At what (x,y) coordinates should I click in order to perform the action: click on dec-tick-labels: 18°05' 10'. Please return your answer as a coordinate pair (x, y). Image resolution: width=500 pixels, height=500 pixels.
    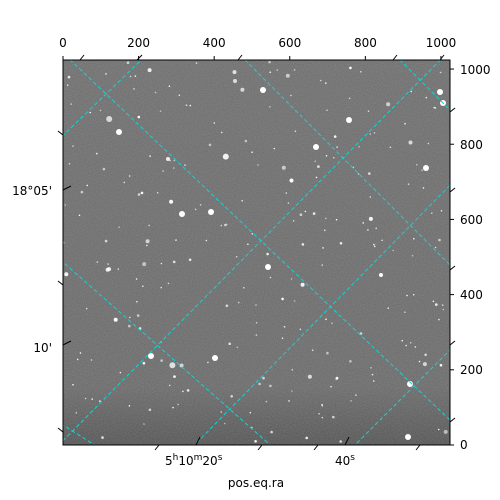
    Looking at the image, I should click on (32, 269).